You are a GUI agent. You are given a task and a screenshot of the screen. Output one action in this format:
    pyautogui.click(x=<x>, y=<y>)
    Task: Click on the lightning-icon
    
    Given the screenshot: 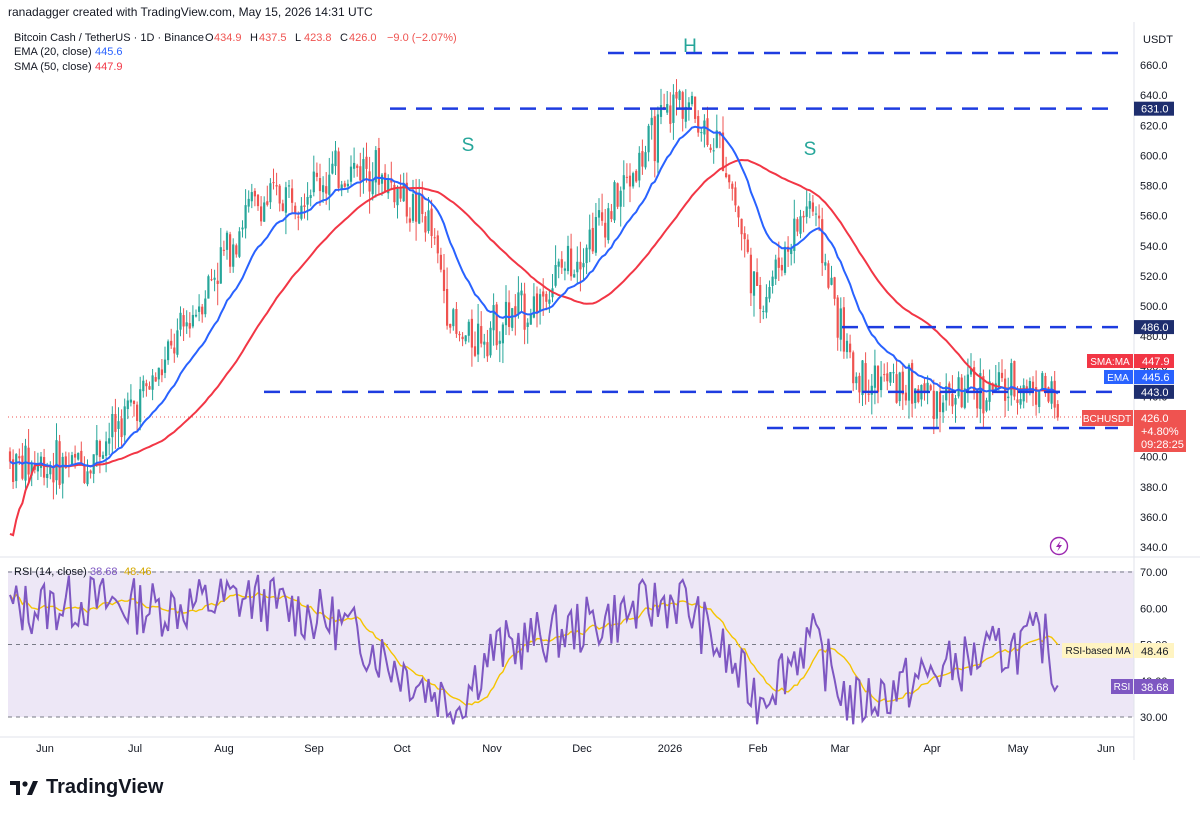 What is the action you would take?
    pyautogui.click(x=1059, y=546)
    